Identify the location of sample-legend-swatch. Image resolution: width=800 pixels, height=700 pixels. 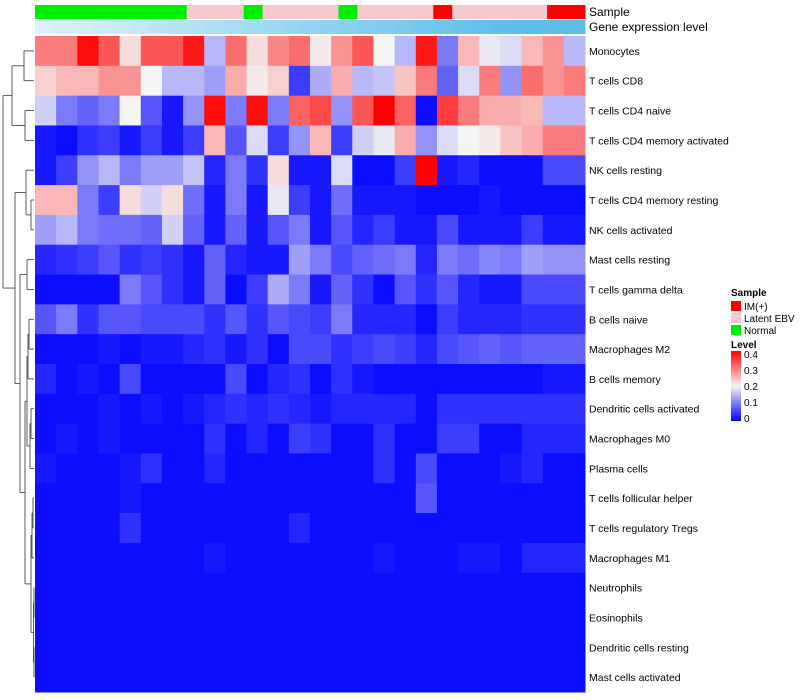
(736, 330).